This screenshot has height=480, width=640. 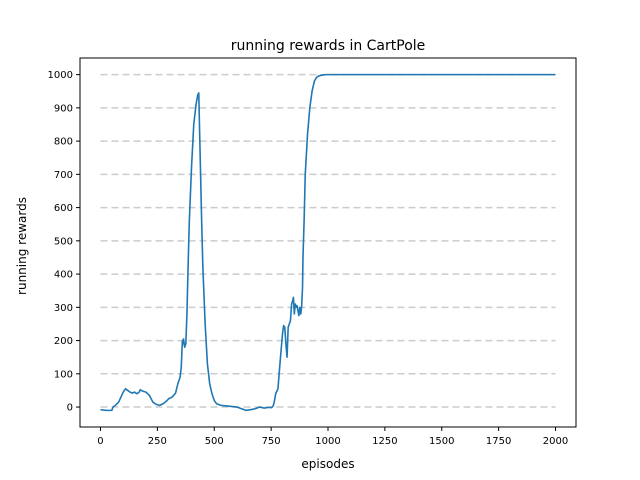 I want to click on y-tick-label: 700, so click(x=63, y=175).